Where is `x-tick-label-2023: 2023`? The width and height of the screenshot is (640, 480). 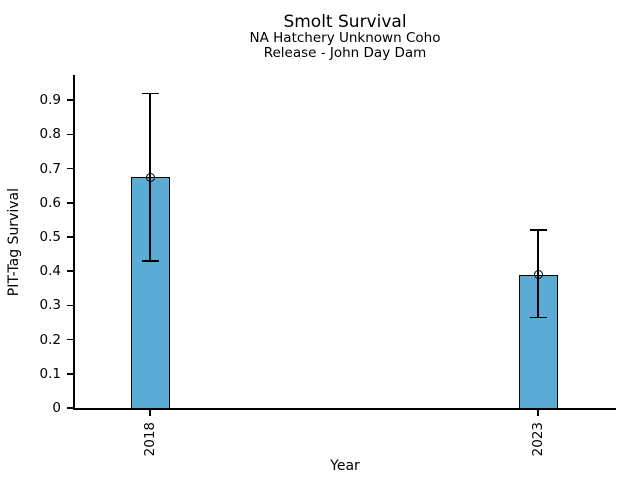 x-tick-label-2023: 2023 is located at coordinates (538, 439).